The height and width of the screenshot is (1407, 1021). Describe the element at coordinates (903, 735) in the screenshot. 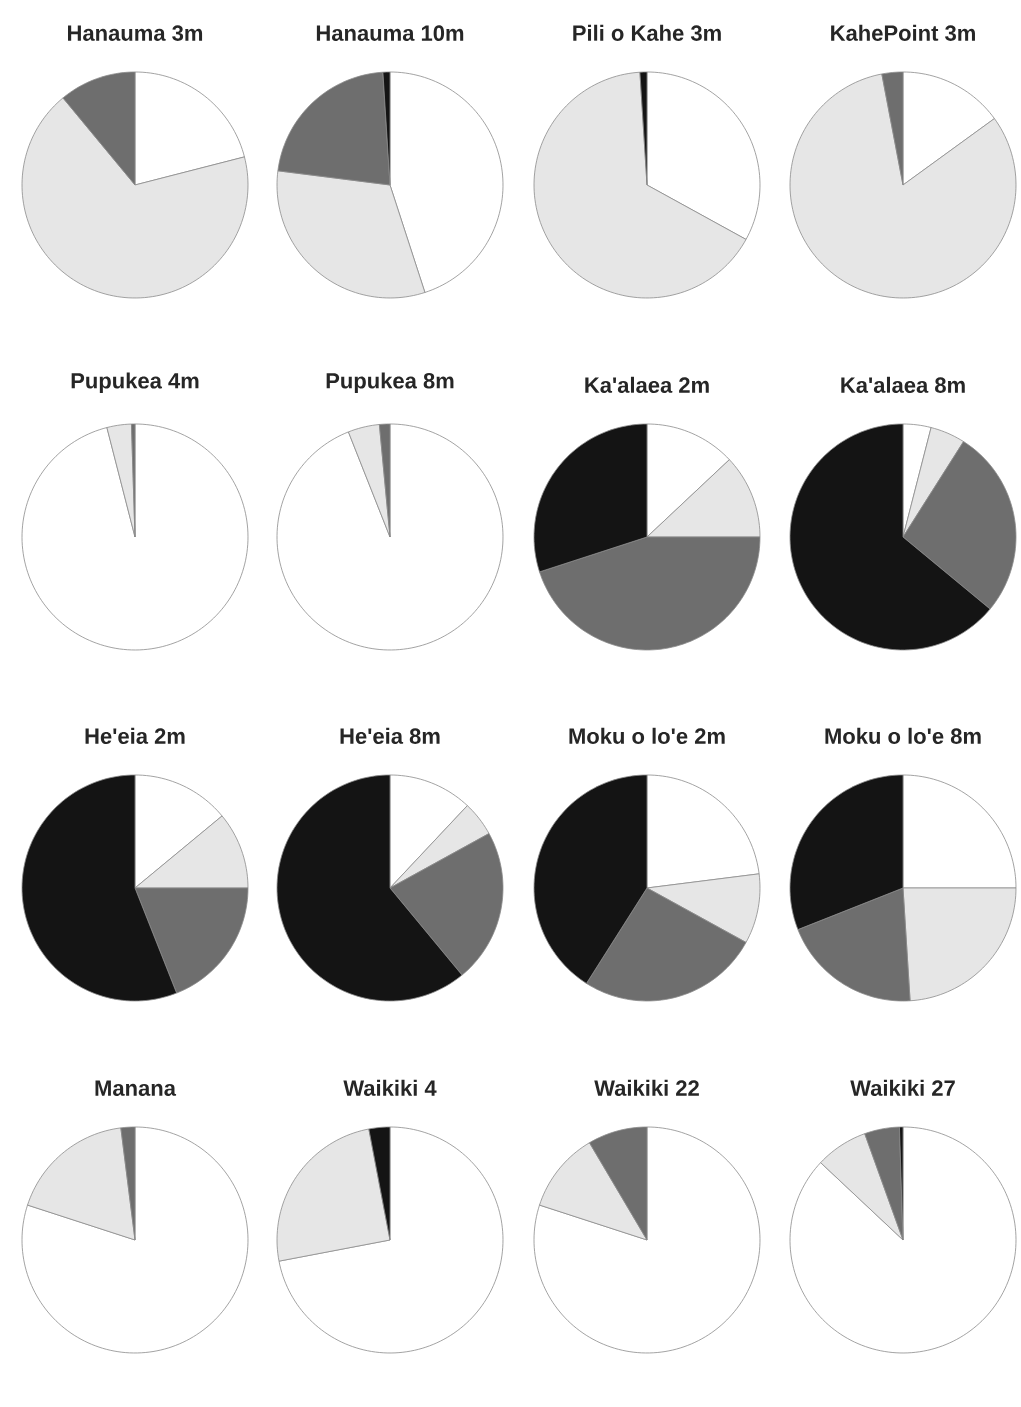

I see `chart-title: Moku o lo'e 8m` at that location.